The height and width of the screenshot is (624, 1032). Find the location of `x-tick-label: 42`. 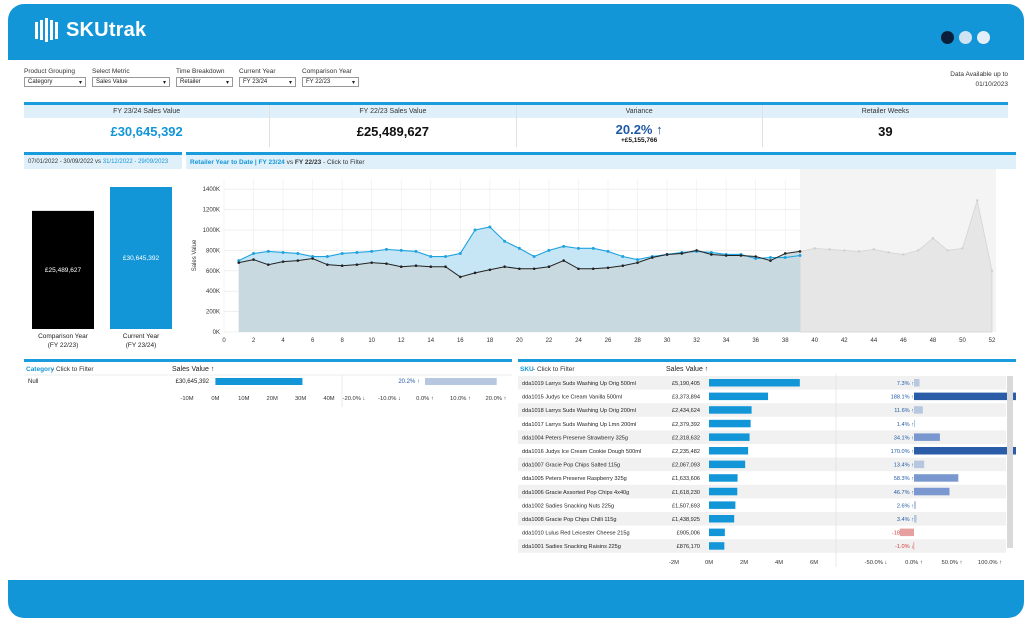

x-tick-label: 42 is located at coordinates (844, 341).